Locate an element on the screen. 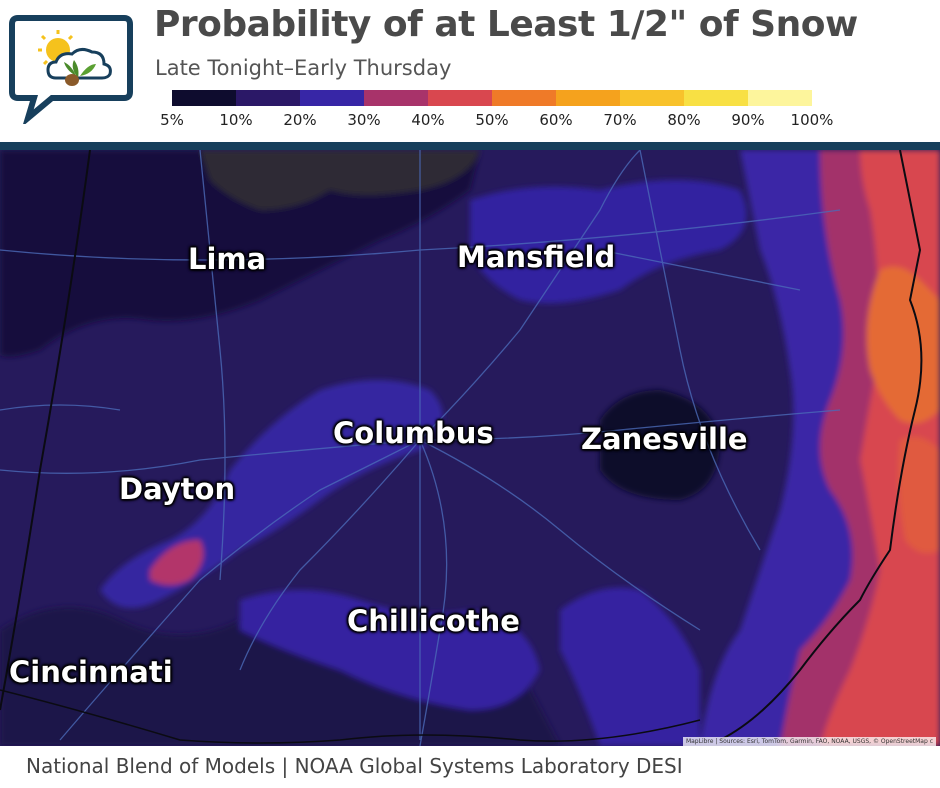 The height and width of the screenshot is (788, 940). zone-highest-east is located at coordinates (903, 345).